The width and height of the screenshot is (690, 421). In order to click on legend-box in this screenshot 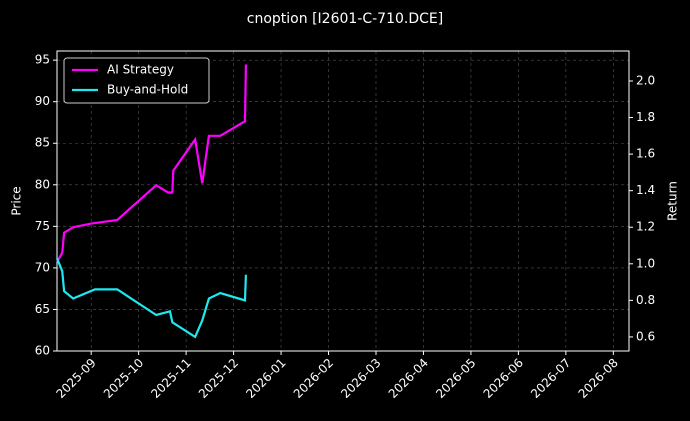, I will do `click(136, 80)`.